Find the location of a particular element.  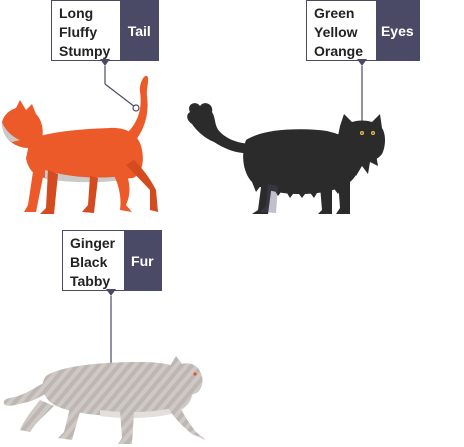

fur-options: Ginger Black Tabby is located at coordinates (93, 260).